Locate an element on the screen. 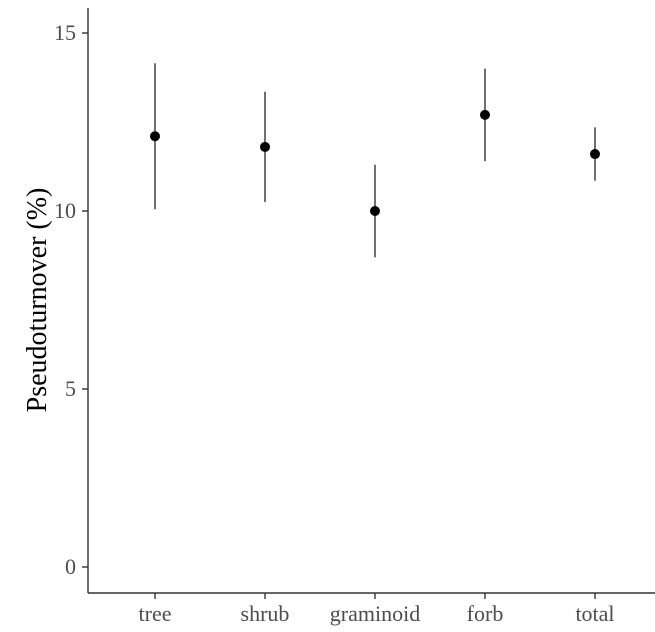 The width and height of the screenshot is (655, 632). x-tick-label: total is located at coordinates (594, 613).